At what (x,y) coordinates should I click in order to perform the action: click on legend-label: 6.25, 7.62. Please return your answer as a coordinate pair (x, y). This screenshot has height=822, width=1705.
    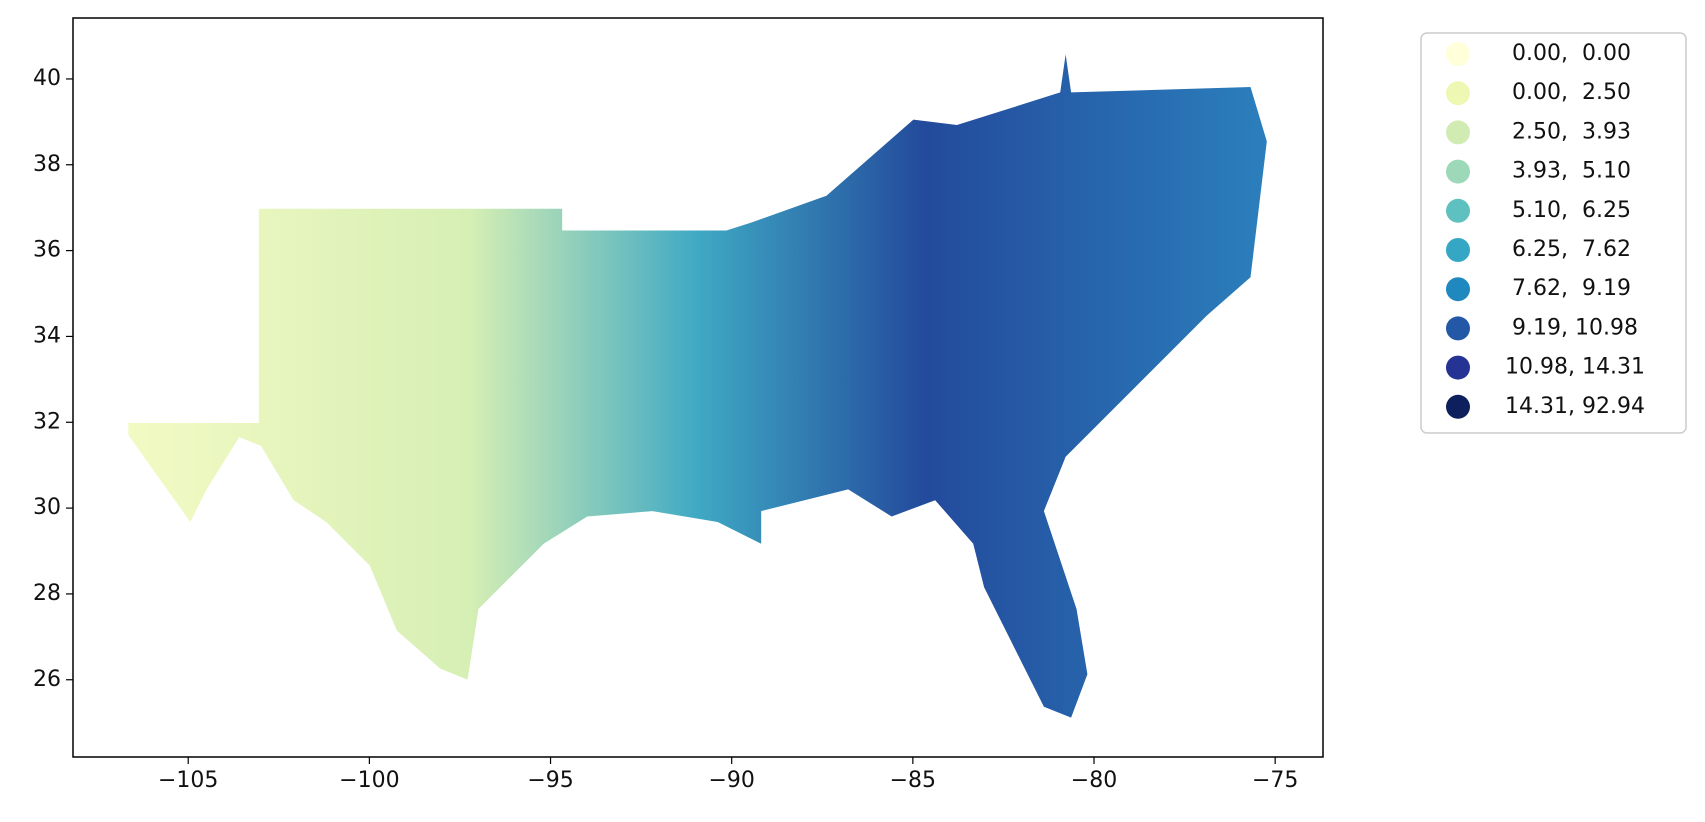
    Looking at the image, I should click on (1568, 249).